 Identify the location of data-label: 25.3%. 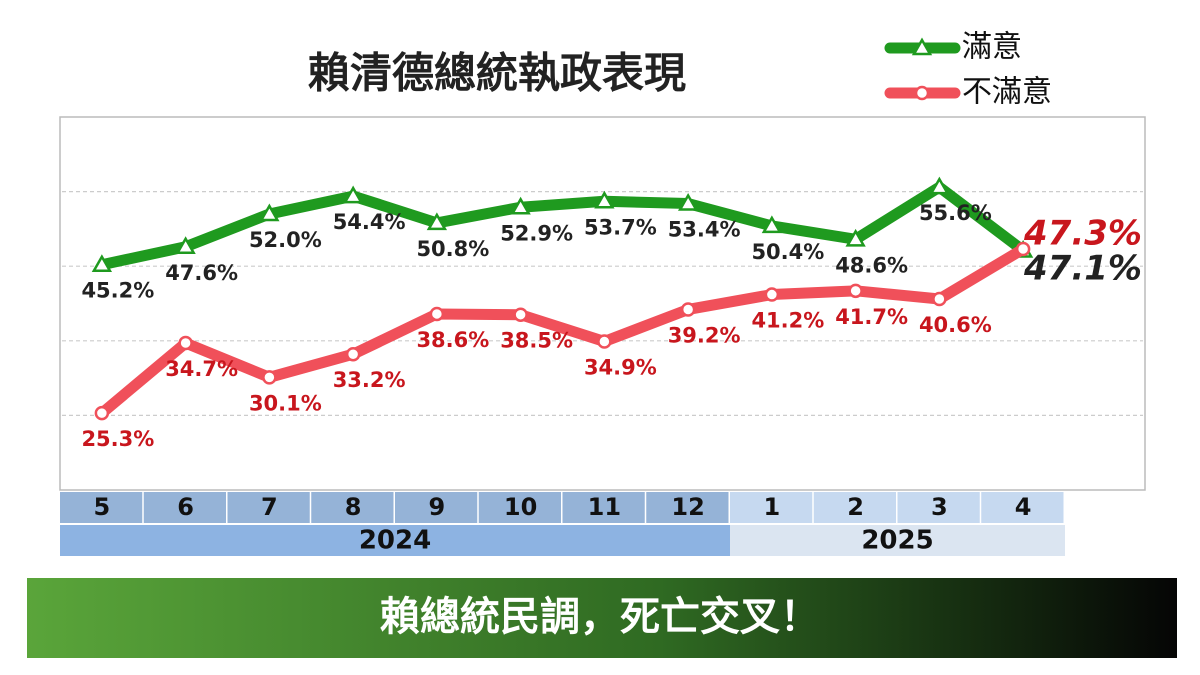
(117, 439).